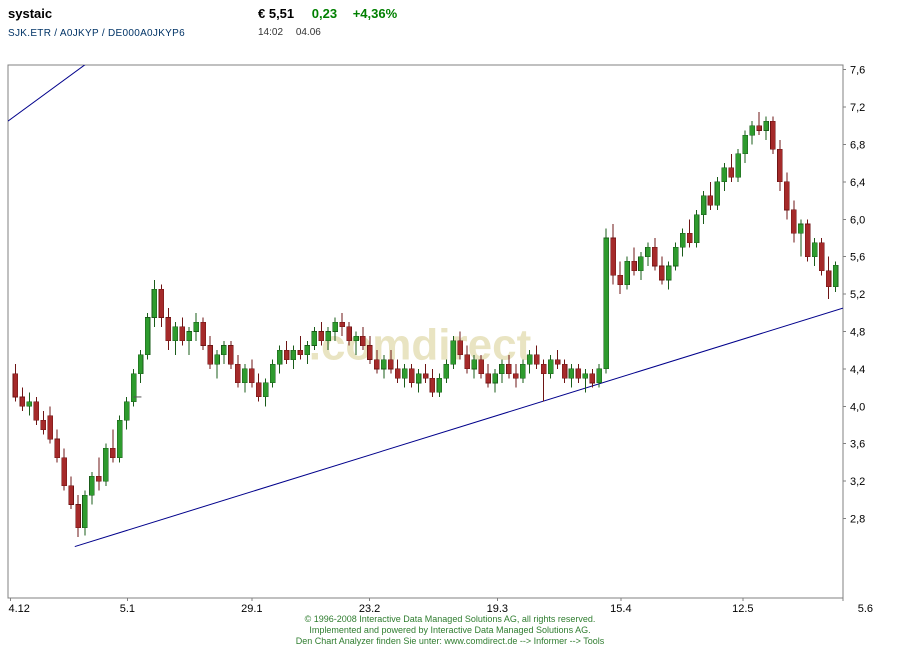 This screenshot has width=900, height=650. Describe the element at coordinates (251, 607) in the screenshot. I see `x-axis-label: 29.1` at that location.